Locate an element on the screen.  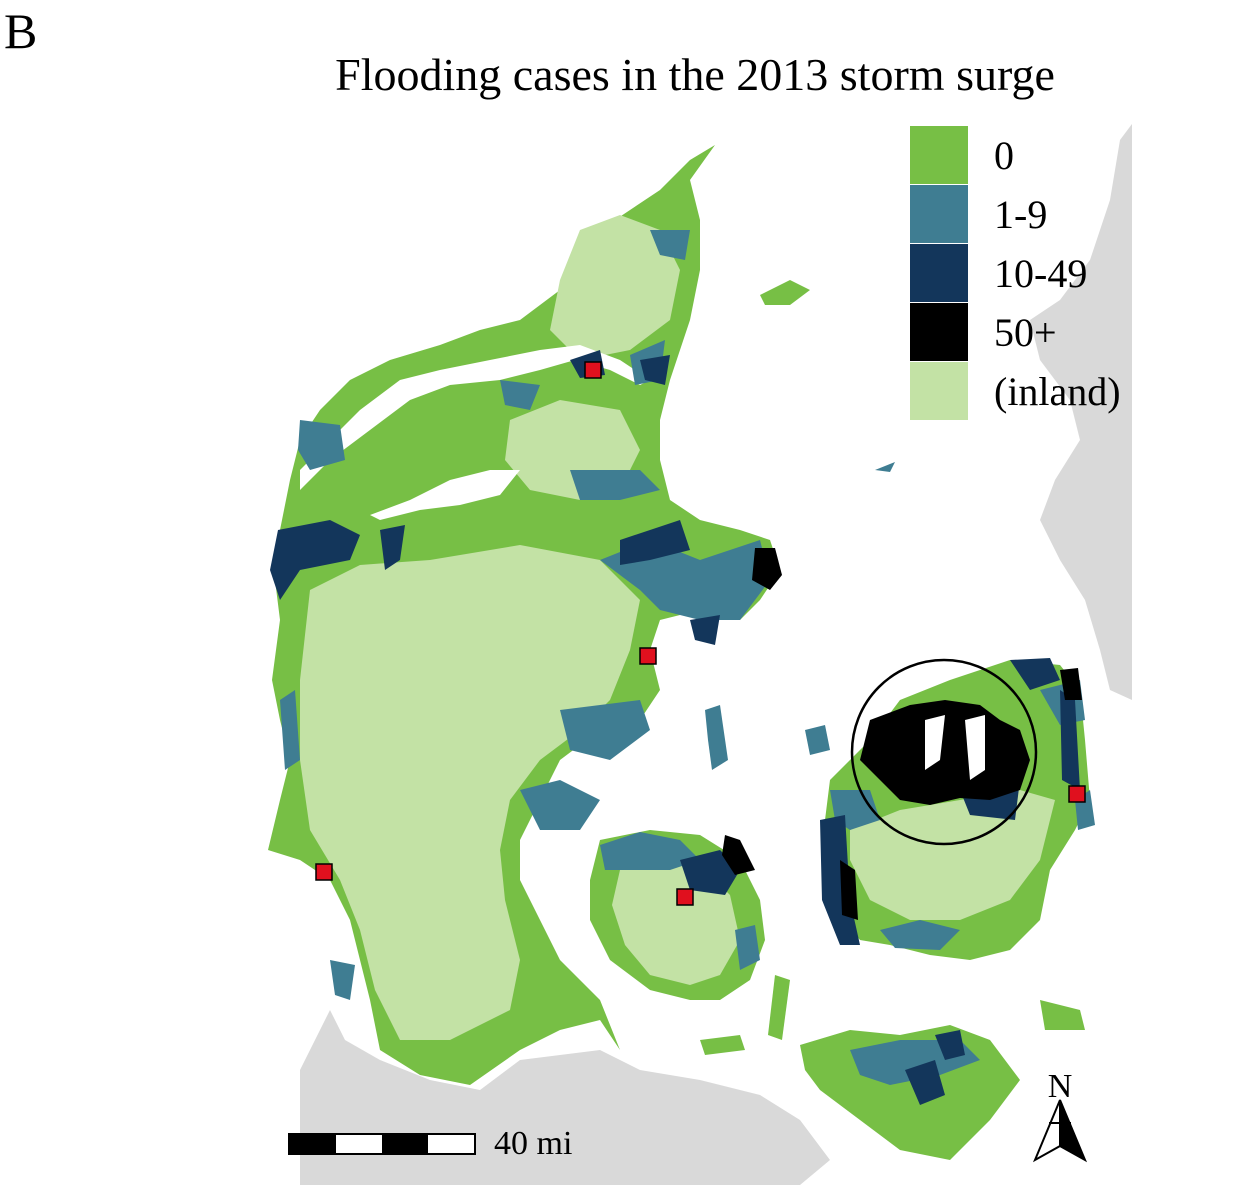
map-legend: 0 1-9 10-49 50+ (inland) is located at coordinates (1021, 273).